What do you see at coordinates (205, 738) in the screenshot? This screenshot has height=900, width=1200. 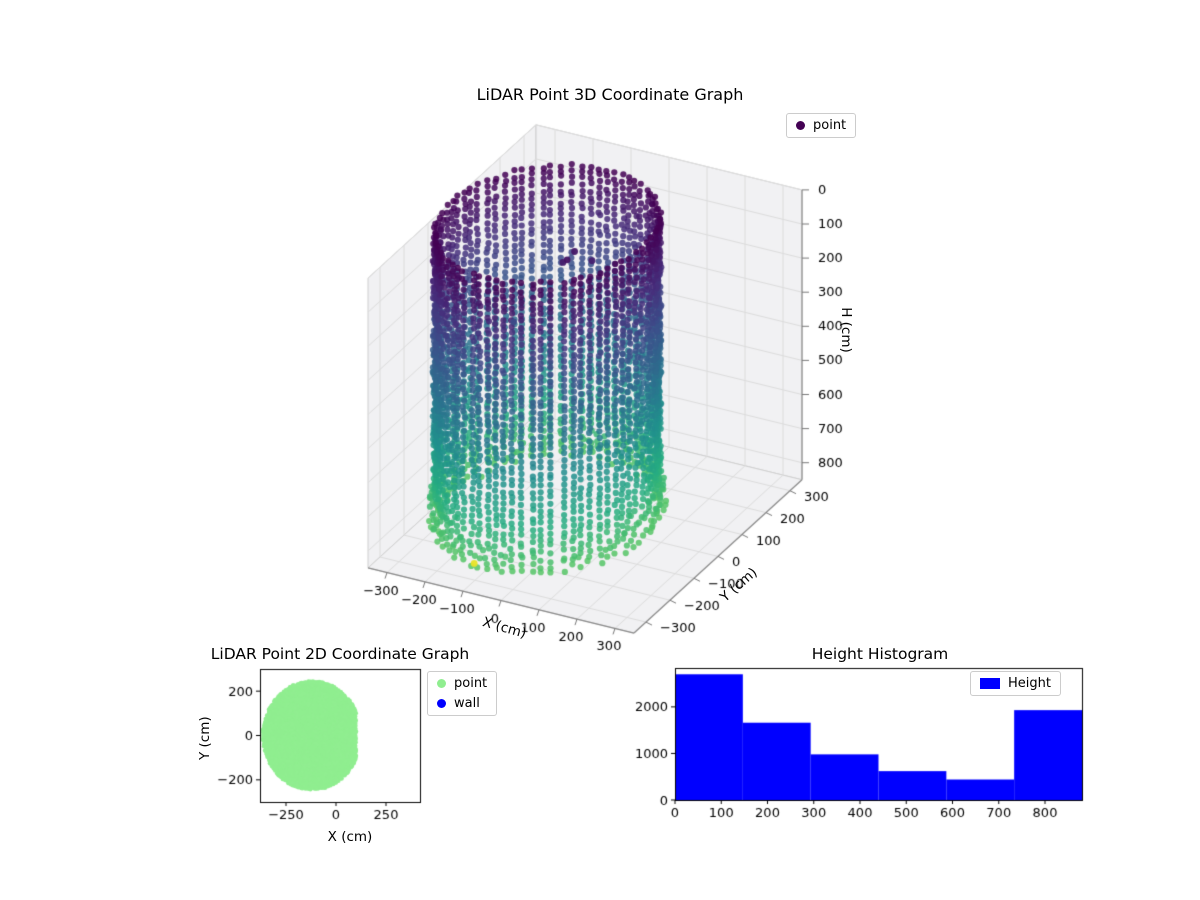 I see `plot2d-yaxis-label: Y (cm)` at bounding box center [205, 738].